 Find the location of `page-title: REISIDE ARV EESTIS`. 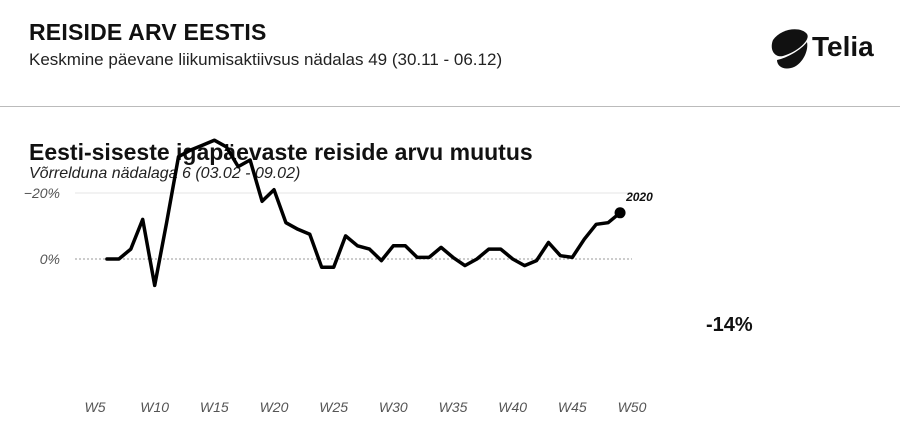

page-title: REISIDE ARV EESTIS is located at coordinates (148, 32).